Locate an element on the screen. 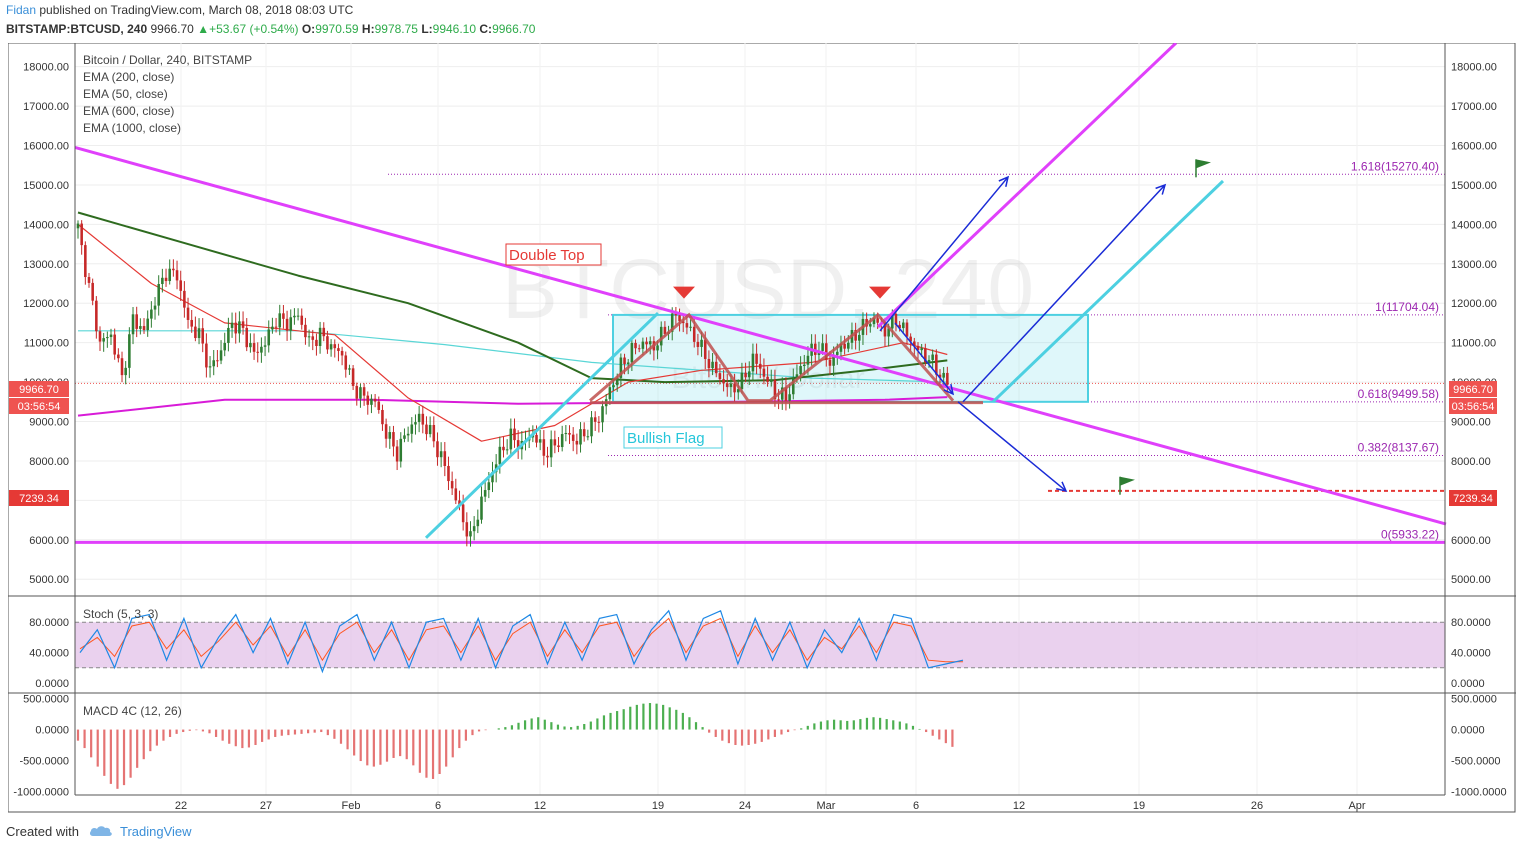 The width and height of the screenshot is (1522, 851). arrow-down-1-head is located at coordinates (949, 389).